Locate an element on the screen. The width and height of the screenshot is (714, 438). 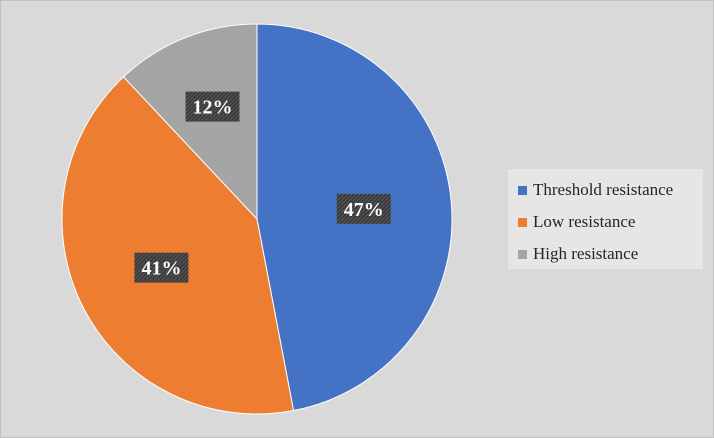
legend-swatch-high-resistance is located at coordinates (522, 254).